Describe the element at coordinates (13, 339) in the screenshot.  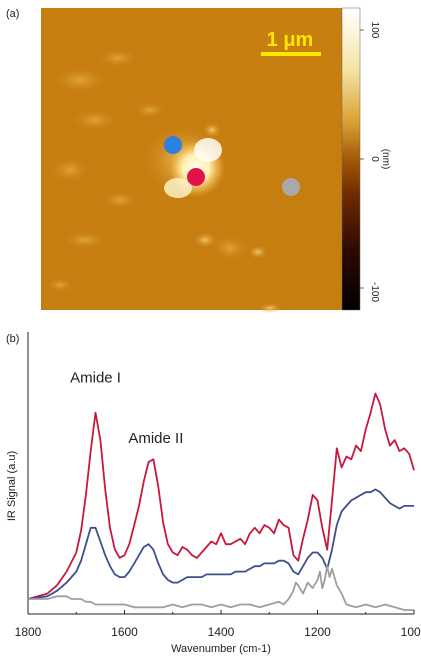
I see `panel-b-label: (b)` at that location.